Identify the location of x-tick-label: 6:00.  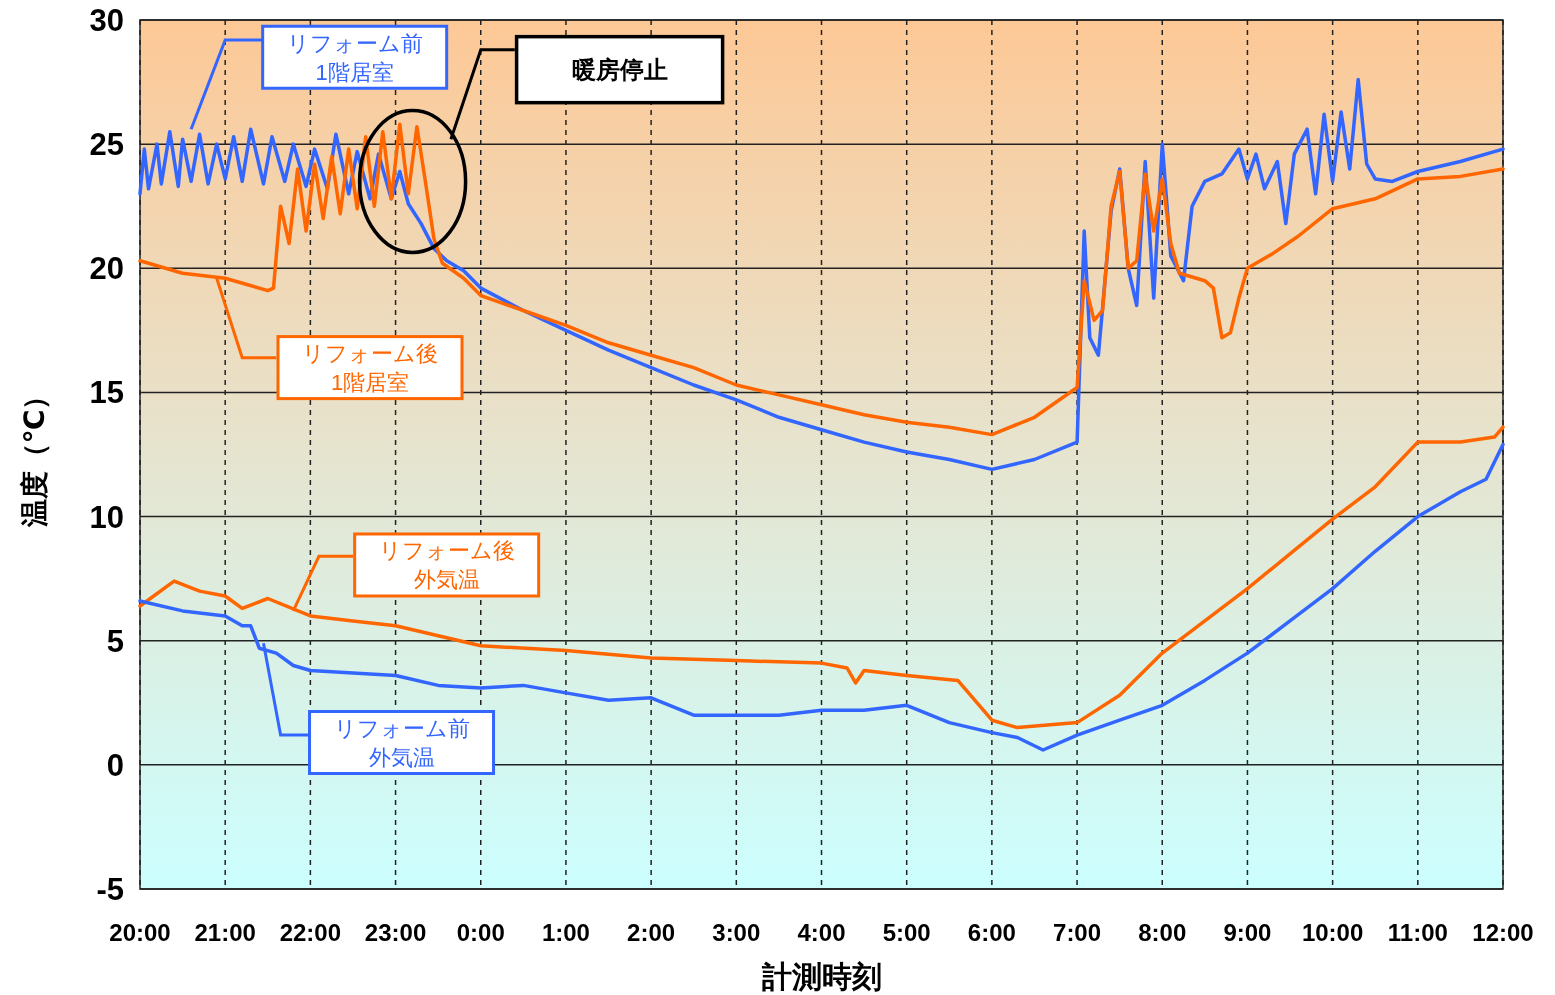
(991, 932).